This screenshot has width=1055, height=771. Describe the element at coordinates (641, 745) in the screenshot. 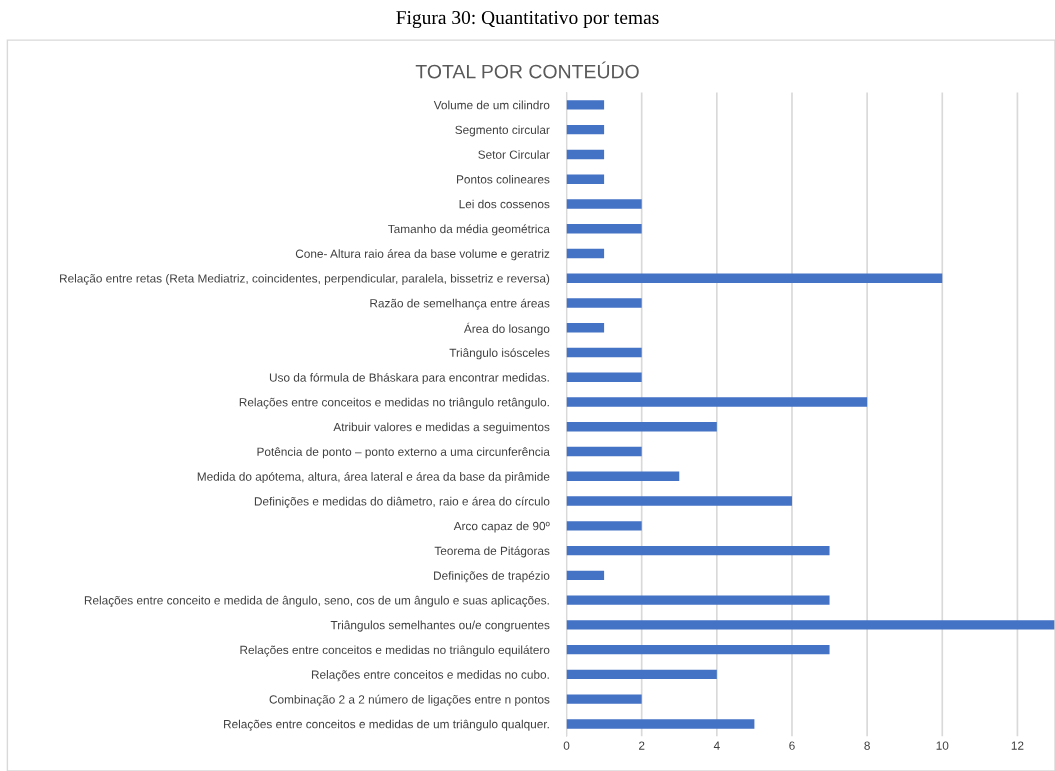

I see `x-tick-label: 2` at that location.